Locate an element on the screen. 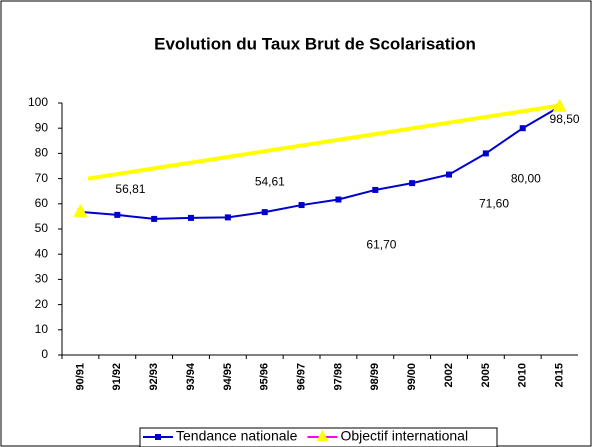 Image resolution: width=592 pixels, height=447 pixels. x-tick-label: 2010 is located at coordinates (523, 375).